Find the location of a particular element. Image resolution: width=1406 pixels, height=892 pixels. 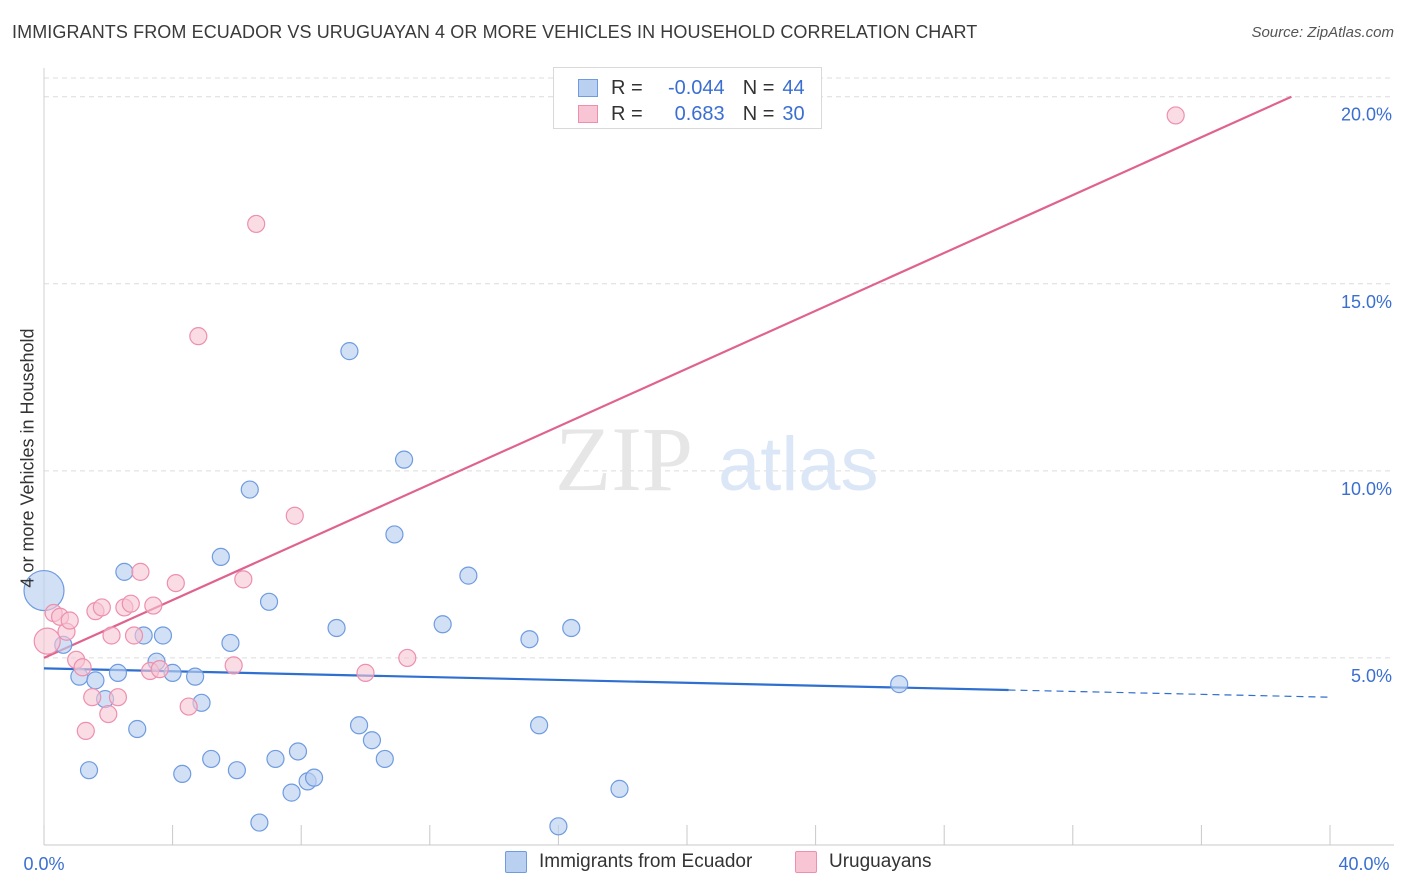

source-label: Source: ZipAtlas.com is located at coordinates (1322, 32).